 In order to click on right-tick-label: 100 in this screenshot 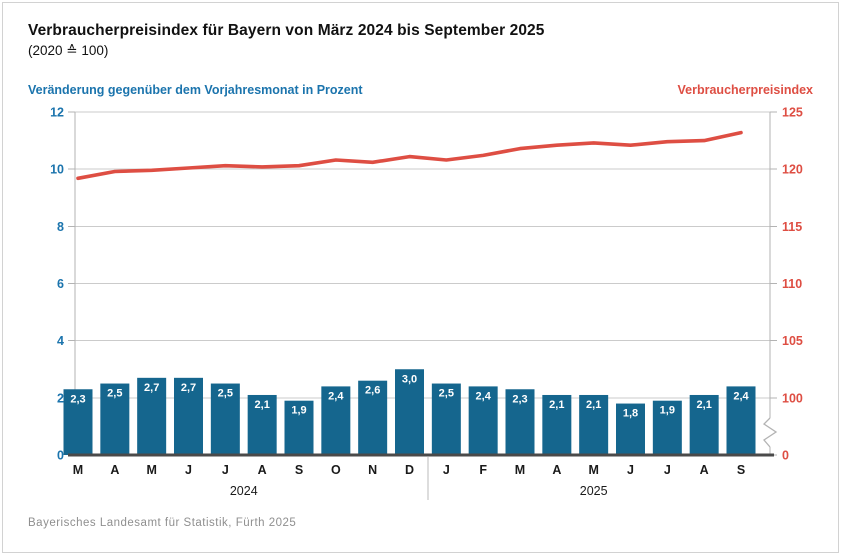, I will do `click(792, 398)`.